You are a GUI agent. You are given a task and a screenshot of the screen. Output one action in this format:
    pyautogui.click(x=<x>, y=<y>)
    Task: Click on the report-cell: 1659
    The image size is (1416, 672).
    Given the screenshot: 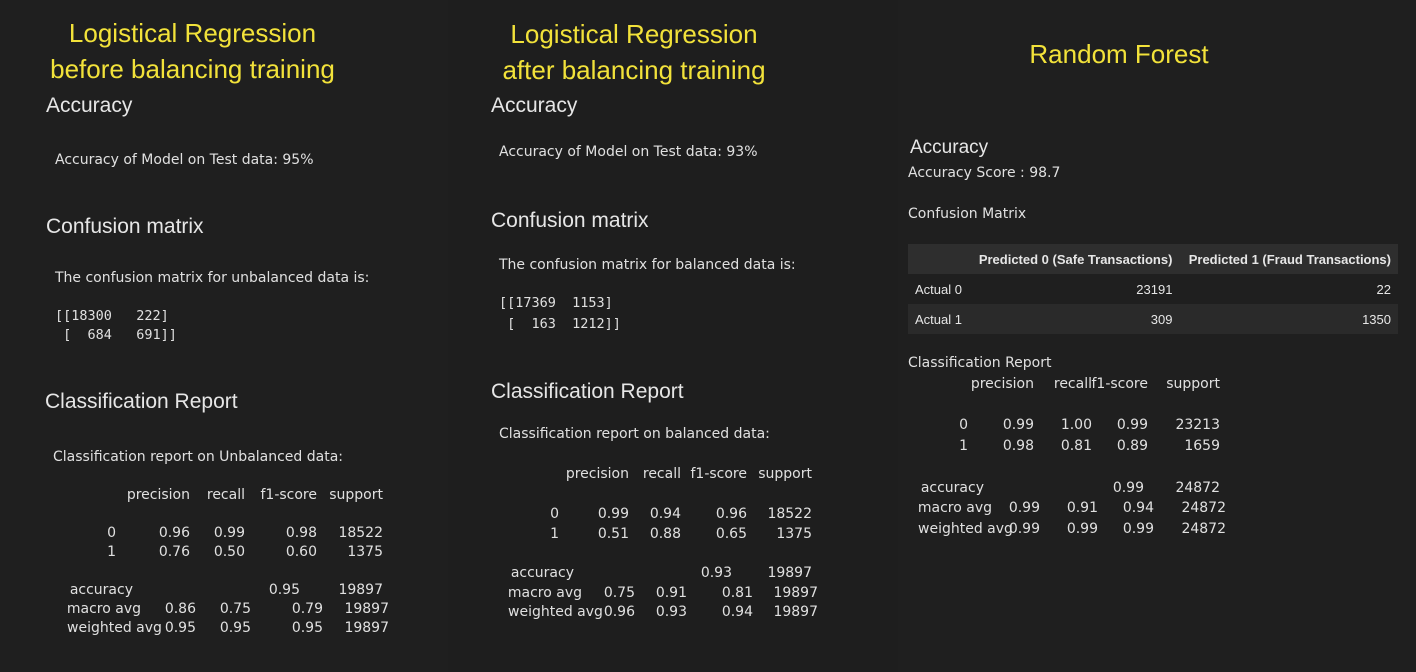 What is the action you would take?
    pyautogui.click(x=1202, y=446)
    